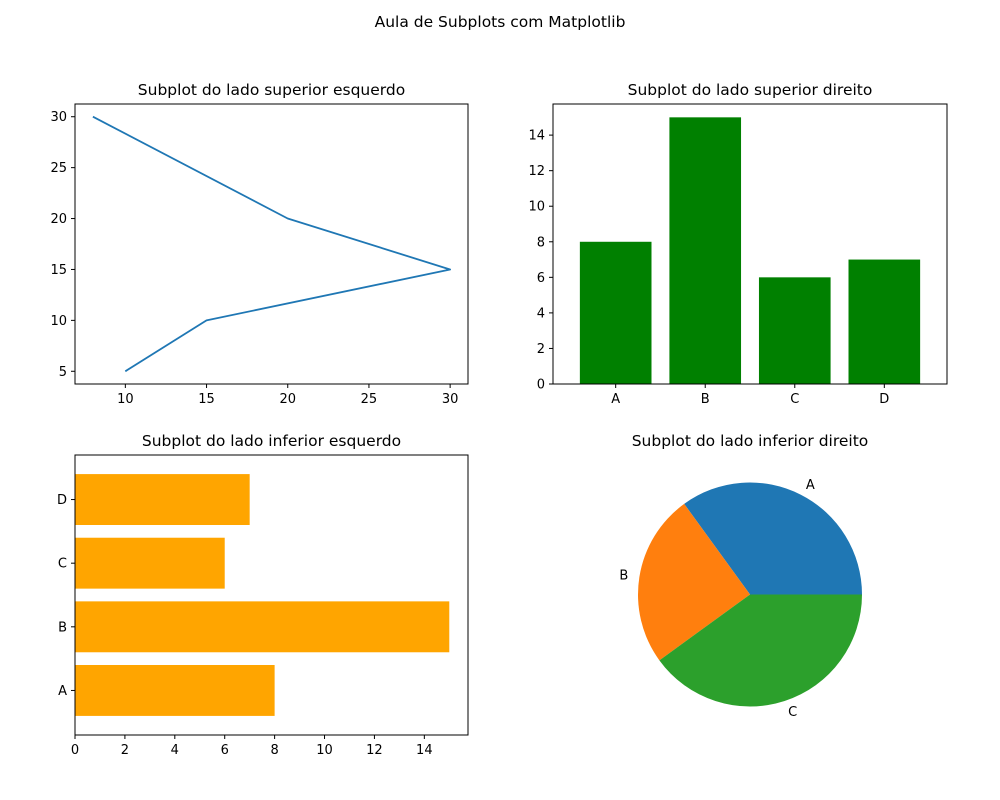  What do you see at coordinates (58, 270) in the screenshot?
I see `y-tick-label: 15` at bounding box center [58, 270].